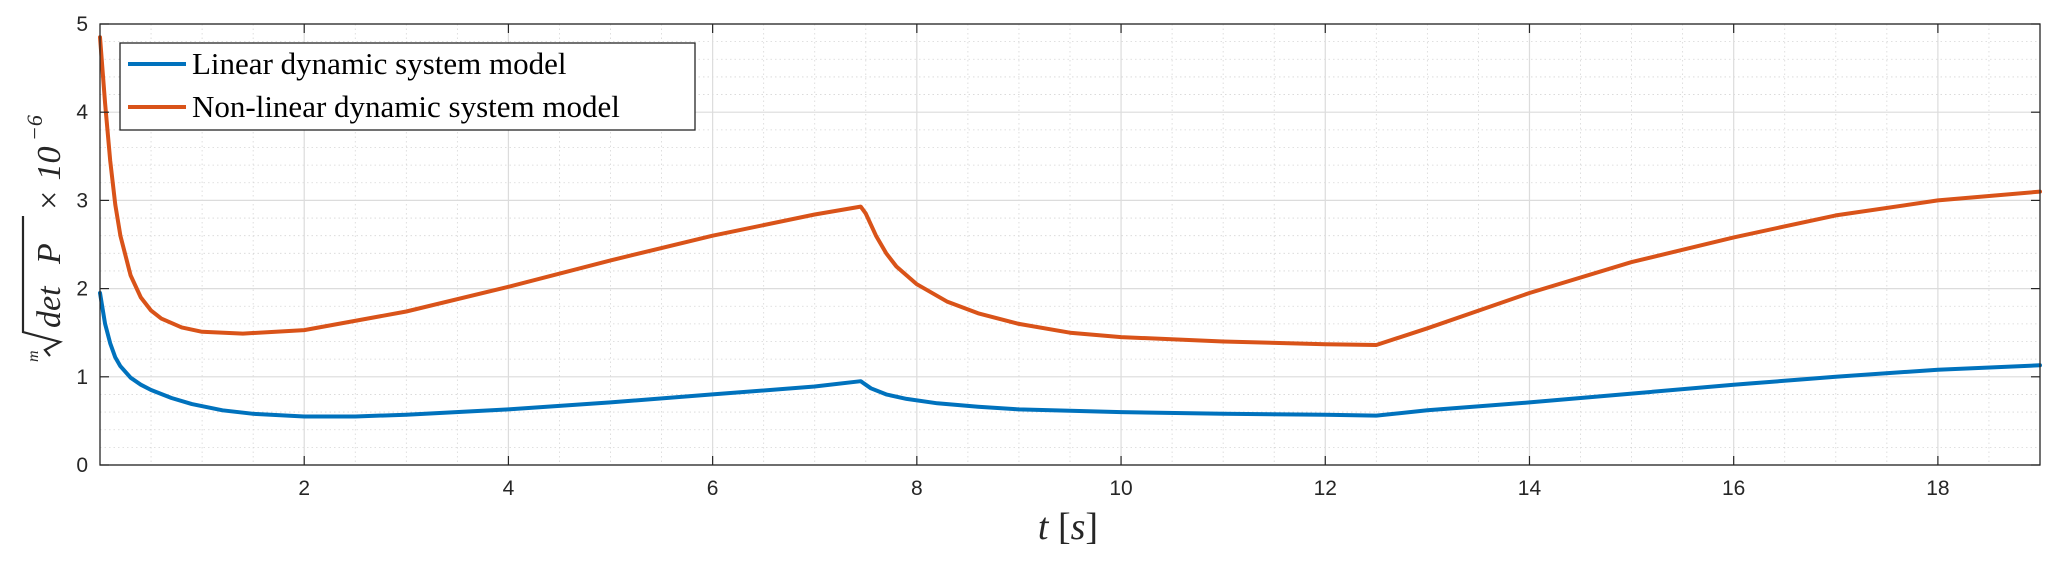 Image resolution: width=2061 pixels, height=562 pixels. I want to click on x-tick-label: 2, so click(304, 488).